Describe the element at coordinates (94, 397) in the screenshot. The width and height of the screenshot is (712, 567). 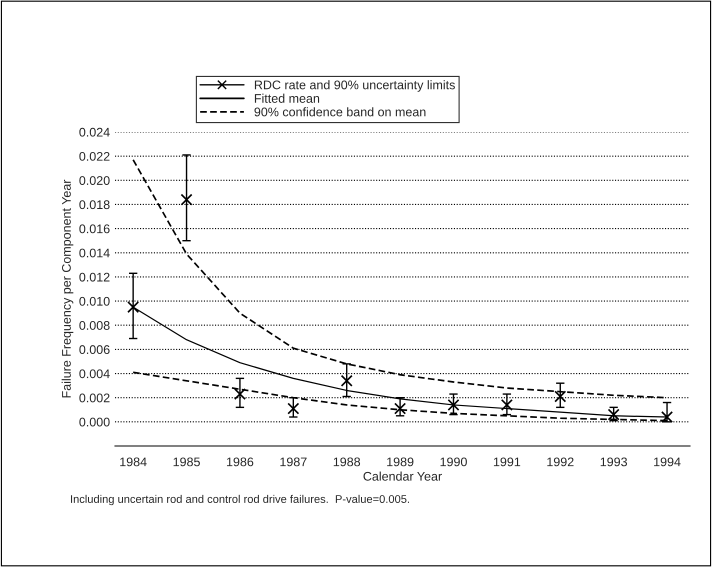
I see `y-tick-label: 0.002` at that location.